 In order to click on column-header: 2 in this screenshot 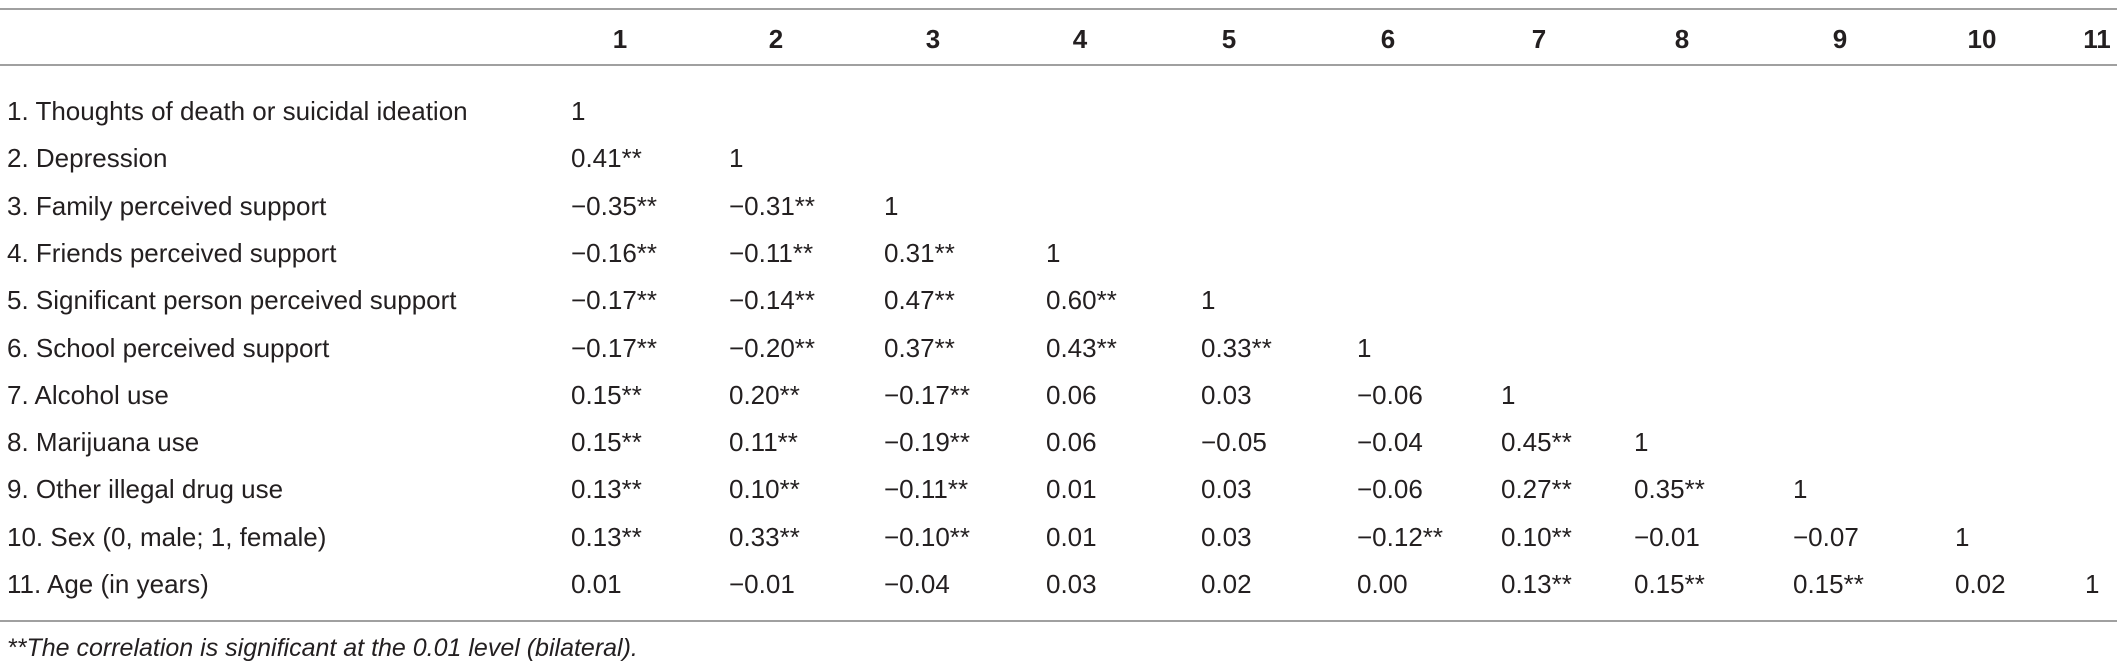, I will do `click(776, 39)`.